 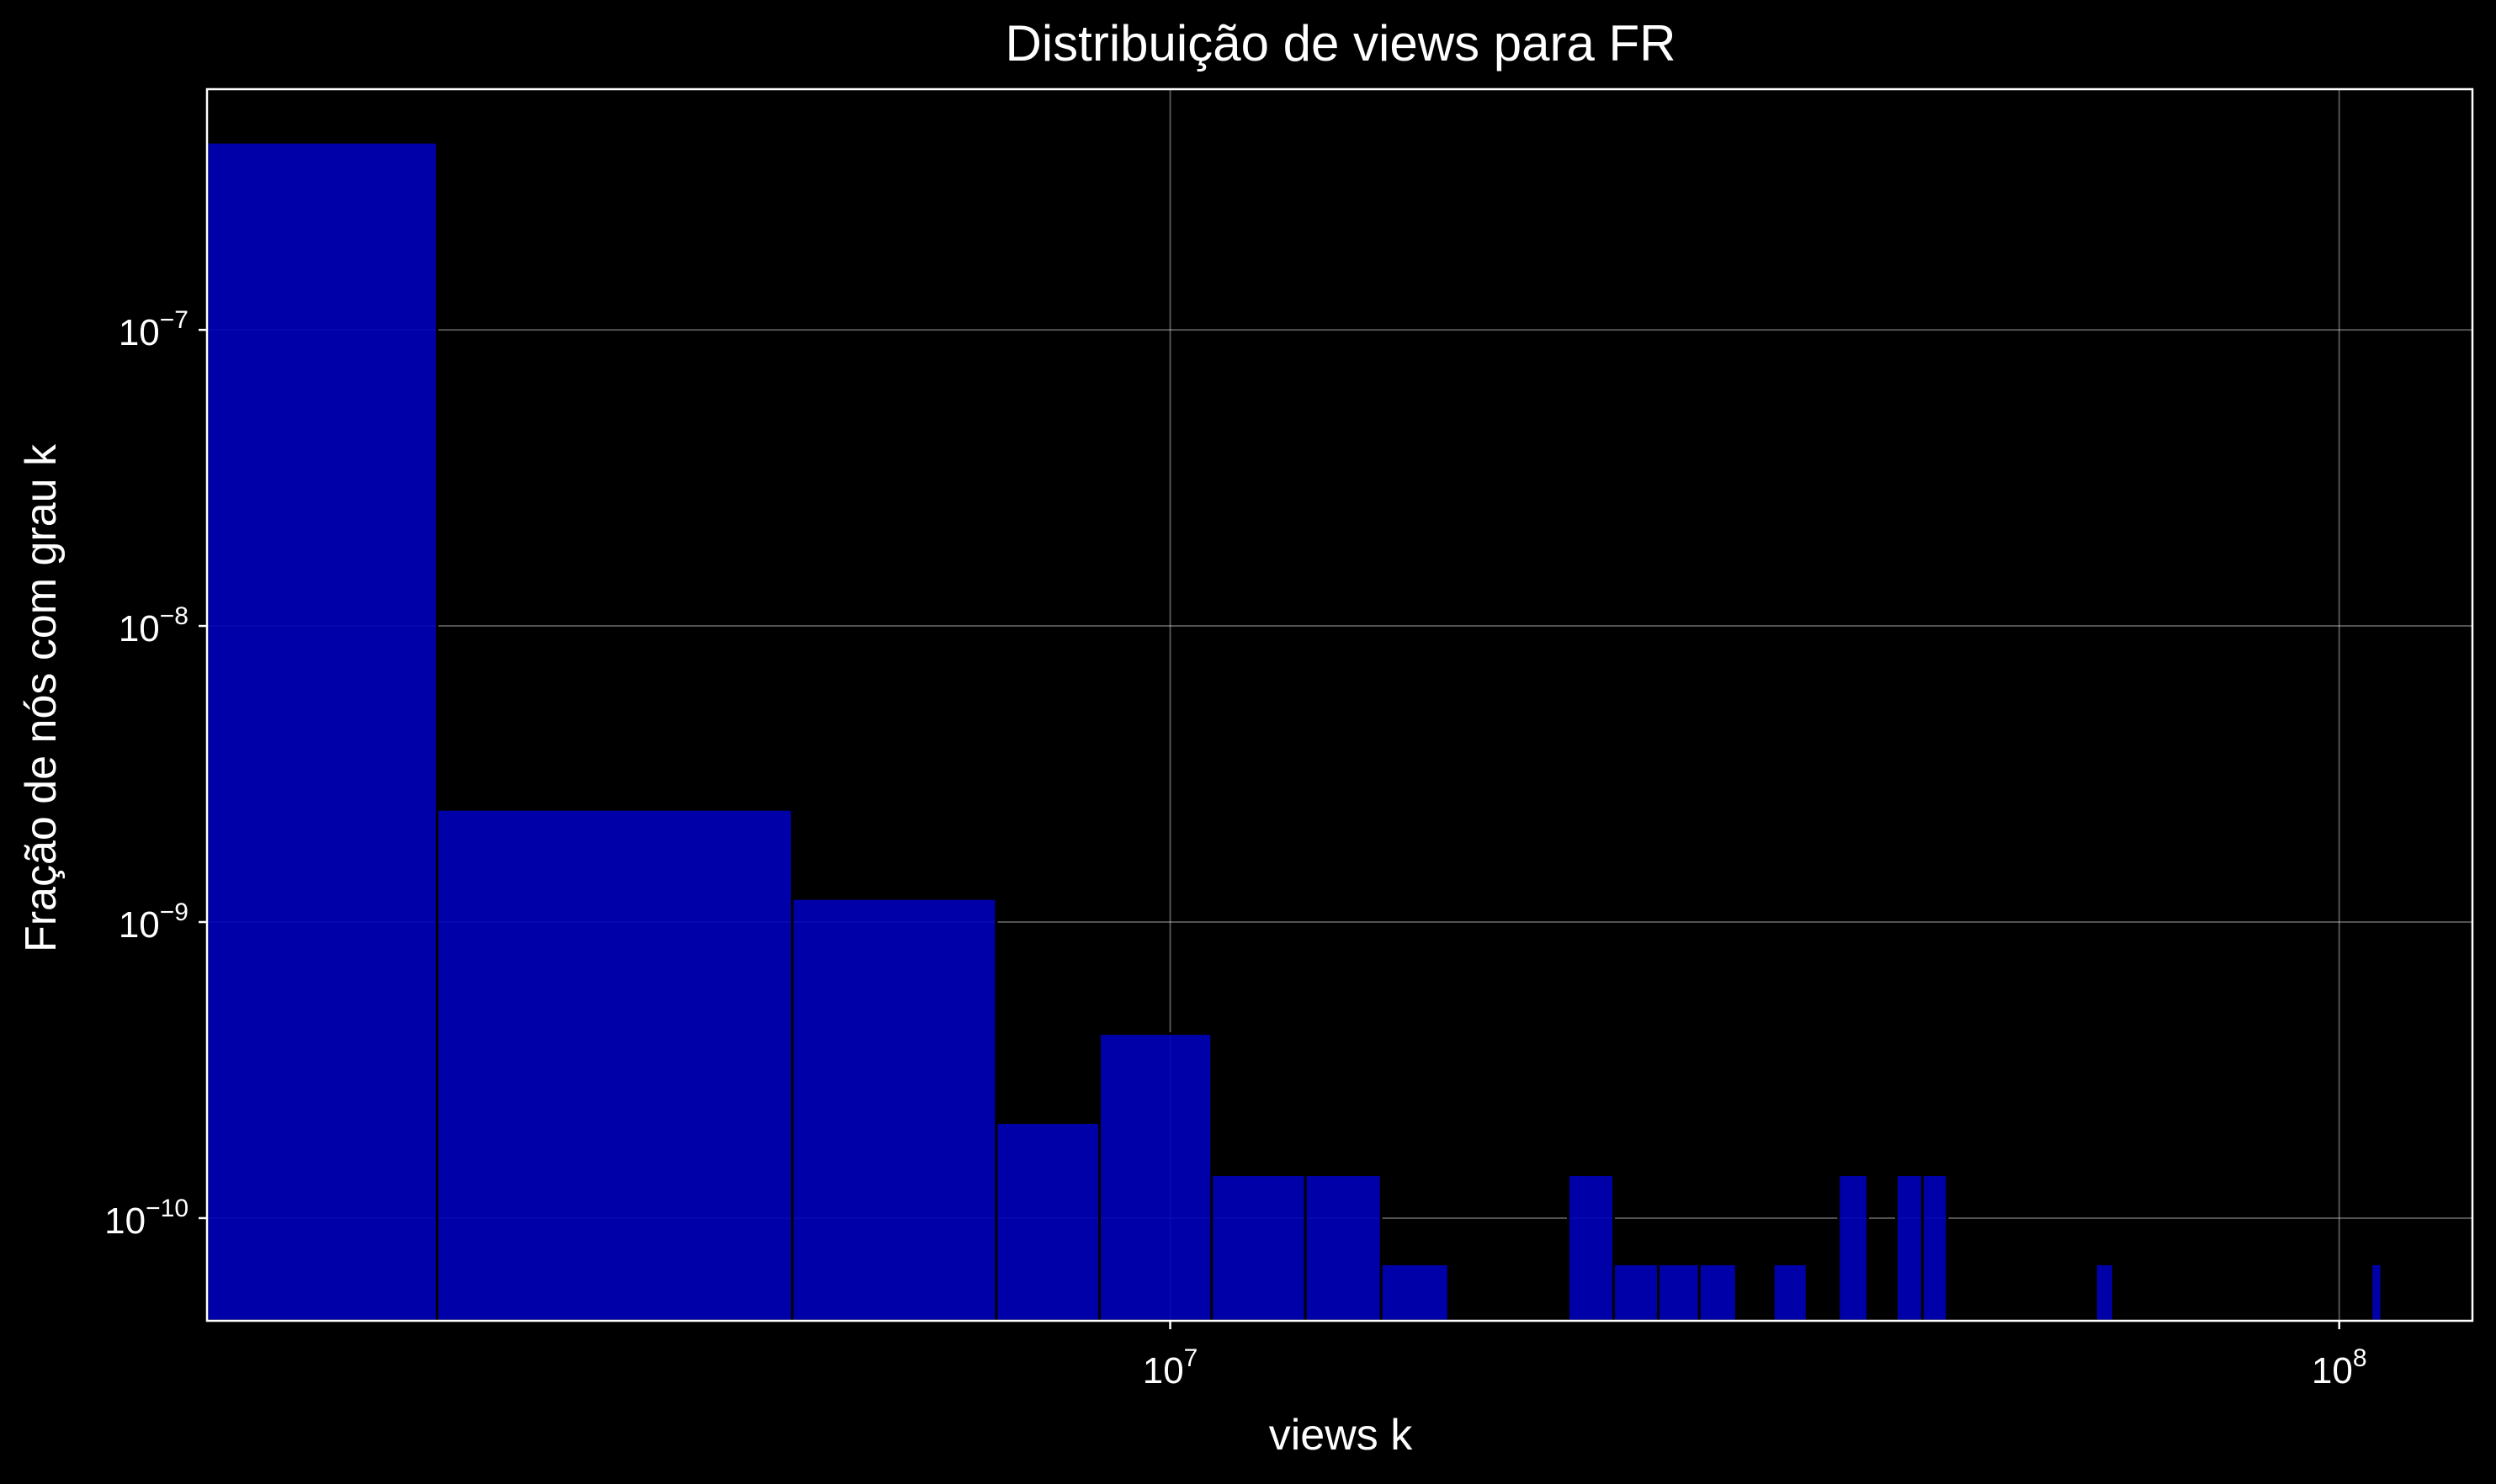 What do you see at coordinates (147, 1218) in the screenshot?
I see `y-tick-label: 10⁻¹⁰` at bounding box center [147, 1218].